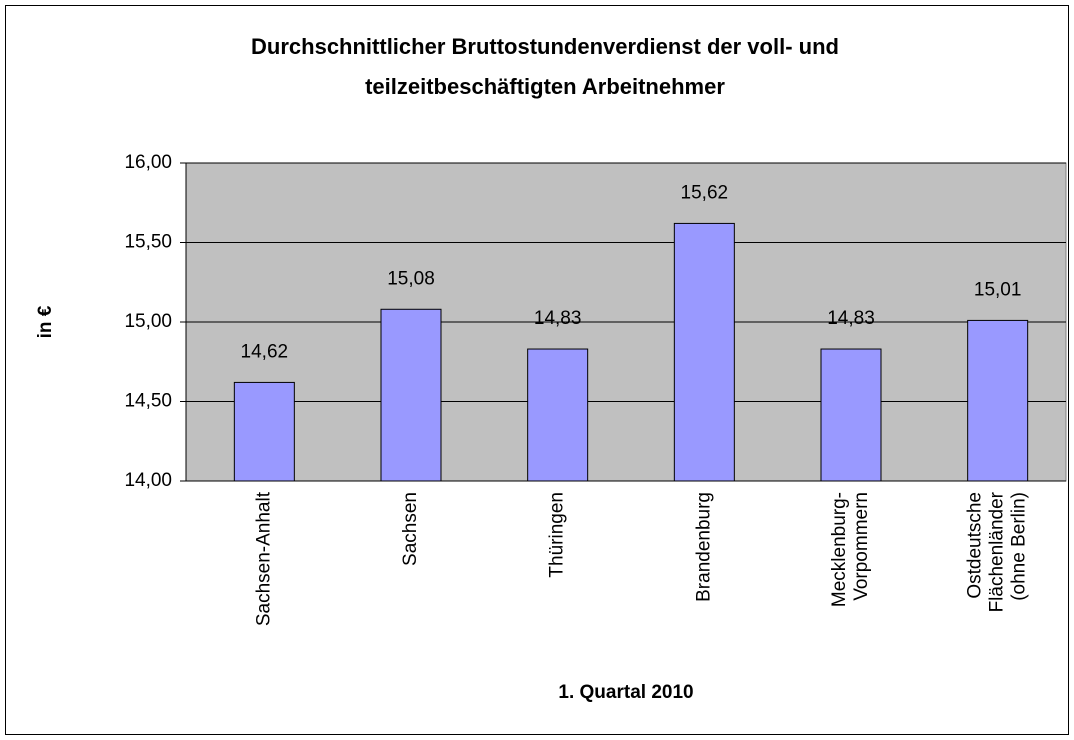  What do you see at coordinates (410, 529) in the screenshot?
I see `x-tick-label: Sachsen` at bounding box center [410, 529].